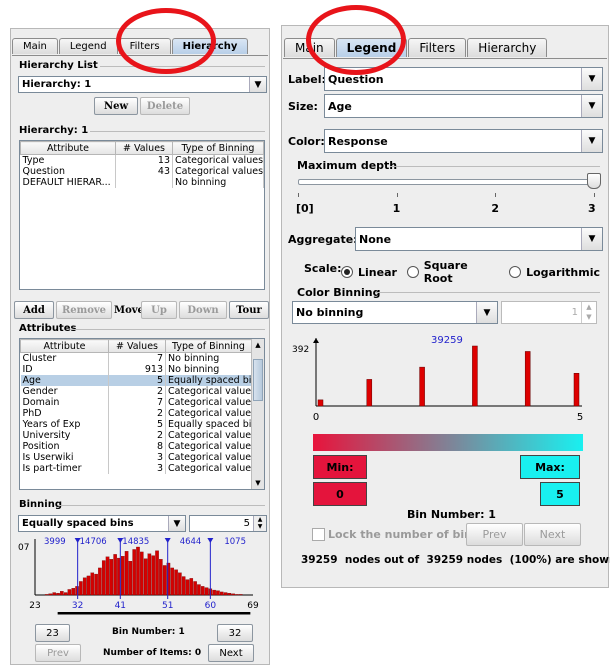 The height and width of the screenshot is (665, 610). I want to click on down-button: Down, so click(203, 310).